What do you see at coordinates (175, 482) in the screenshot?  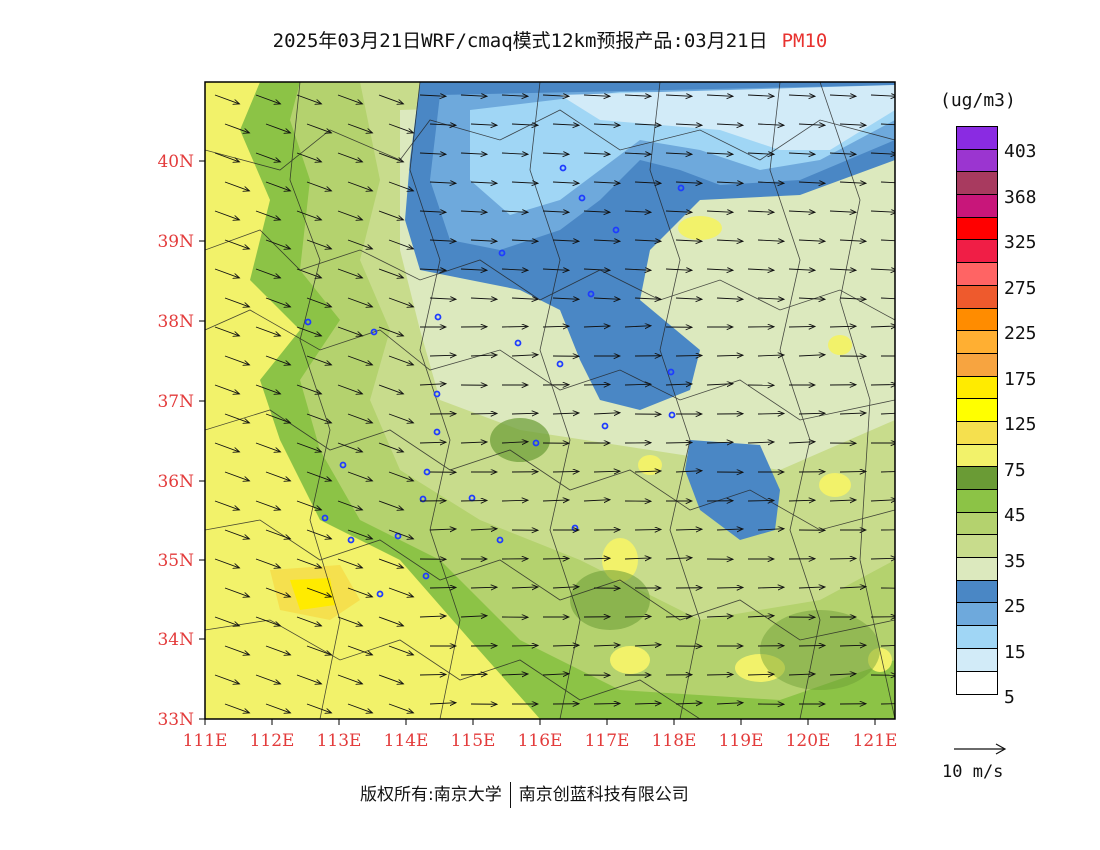 I see `lat-label: 36N` at bounding box center [175, 482].